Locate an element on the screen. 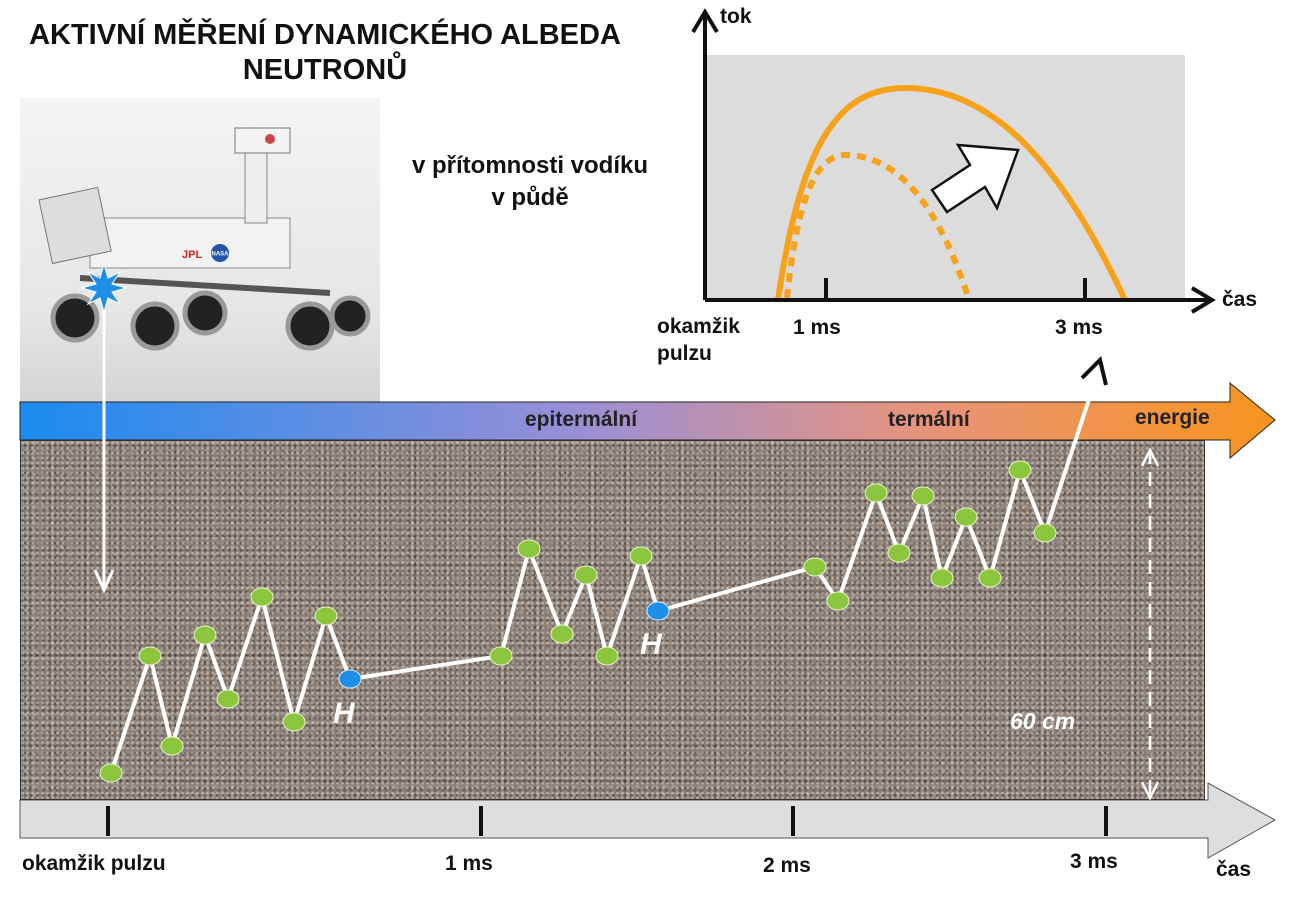  time-tick-2ms: 2 ms is located at coordinates (787, 865).